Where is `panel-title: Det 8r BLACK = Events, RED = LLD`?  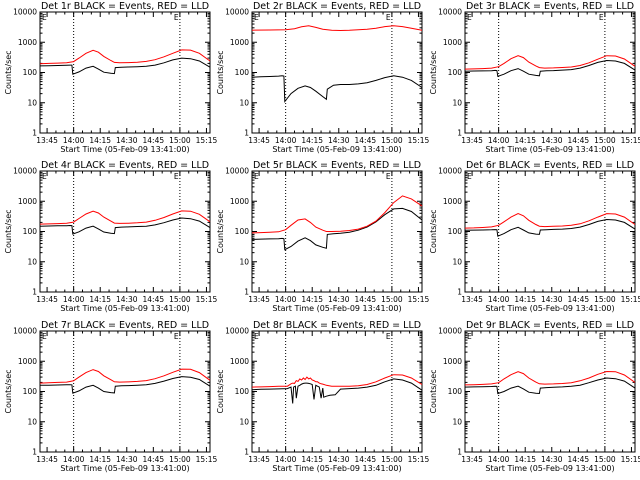
panel-title: Det 8r BLACK = Events, RED = LLD is located at coordinates (337, 325).